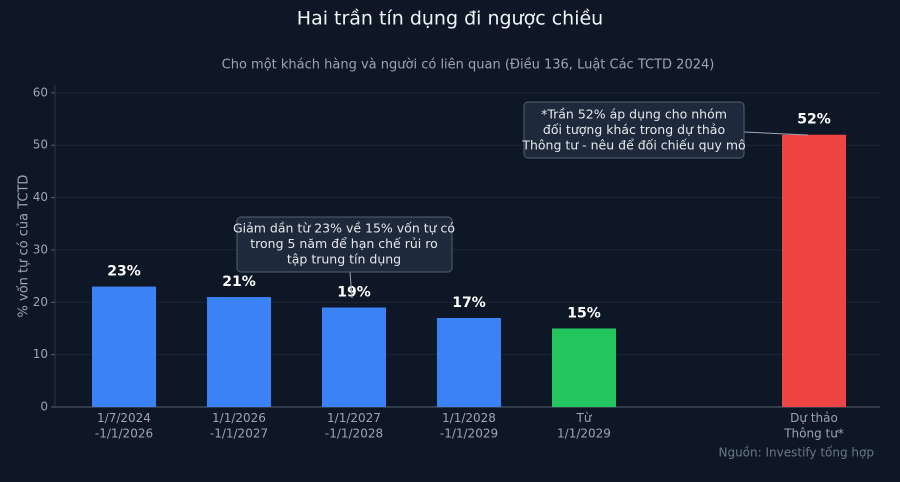 Image resolution: width=900 pixels, height=482 pixels. What do you see at coordinates (24, 246) in the screenshot?
I see `y-axis-label: % vốn tự có của TCTD` at bounding box center [24, 246].